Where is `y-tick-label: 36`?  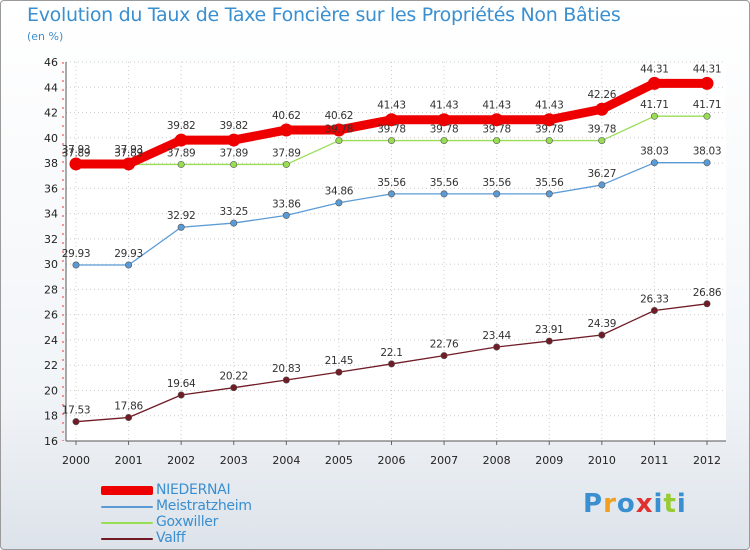
y-tick-label: 36 is located at coordinates (51, 188).